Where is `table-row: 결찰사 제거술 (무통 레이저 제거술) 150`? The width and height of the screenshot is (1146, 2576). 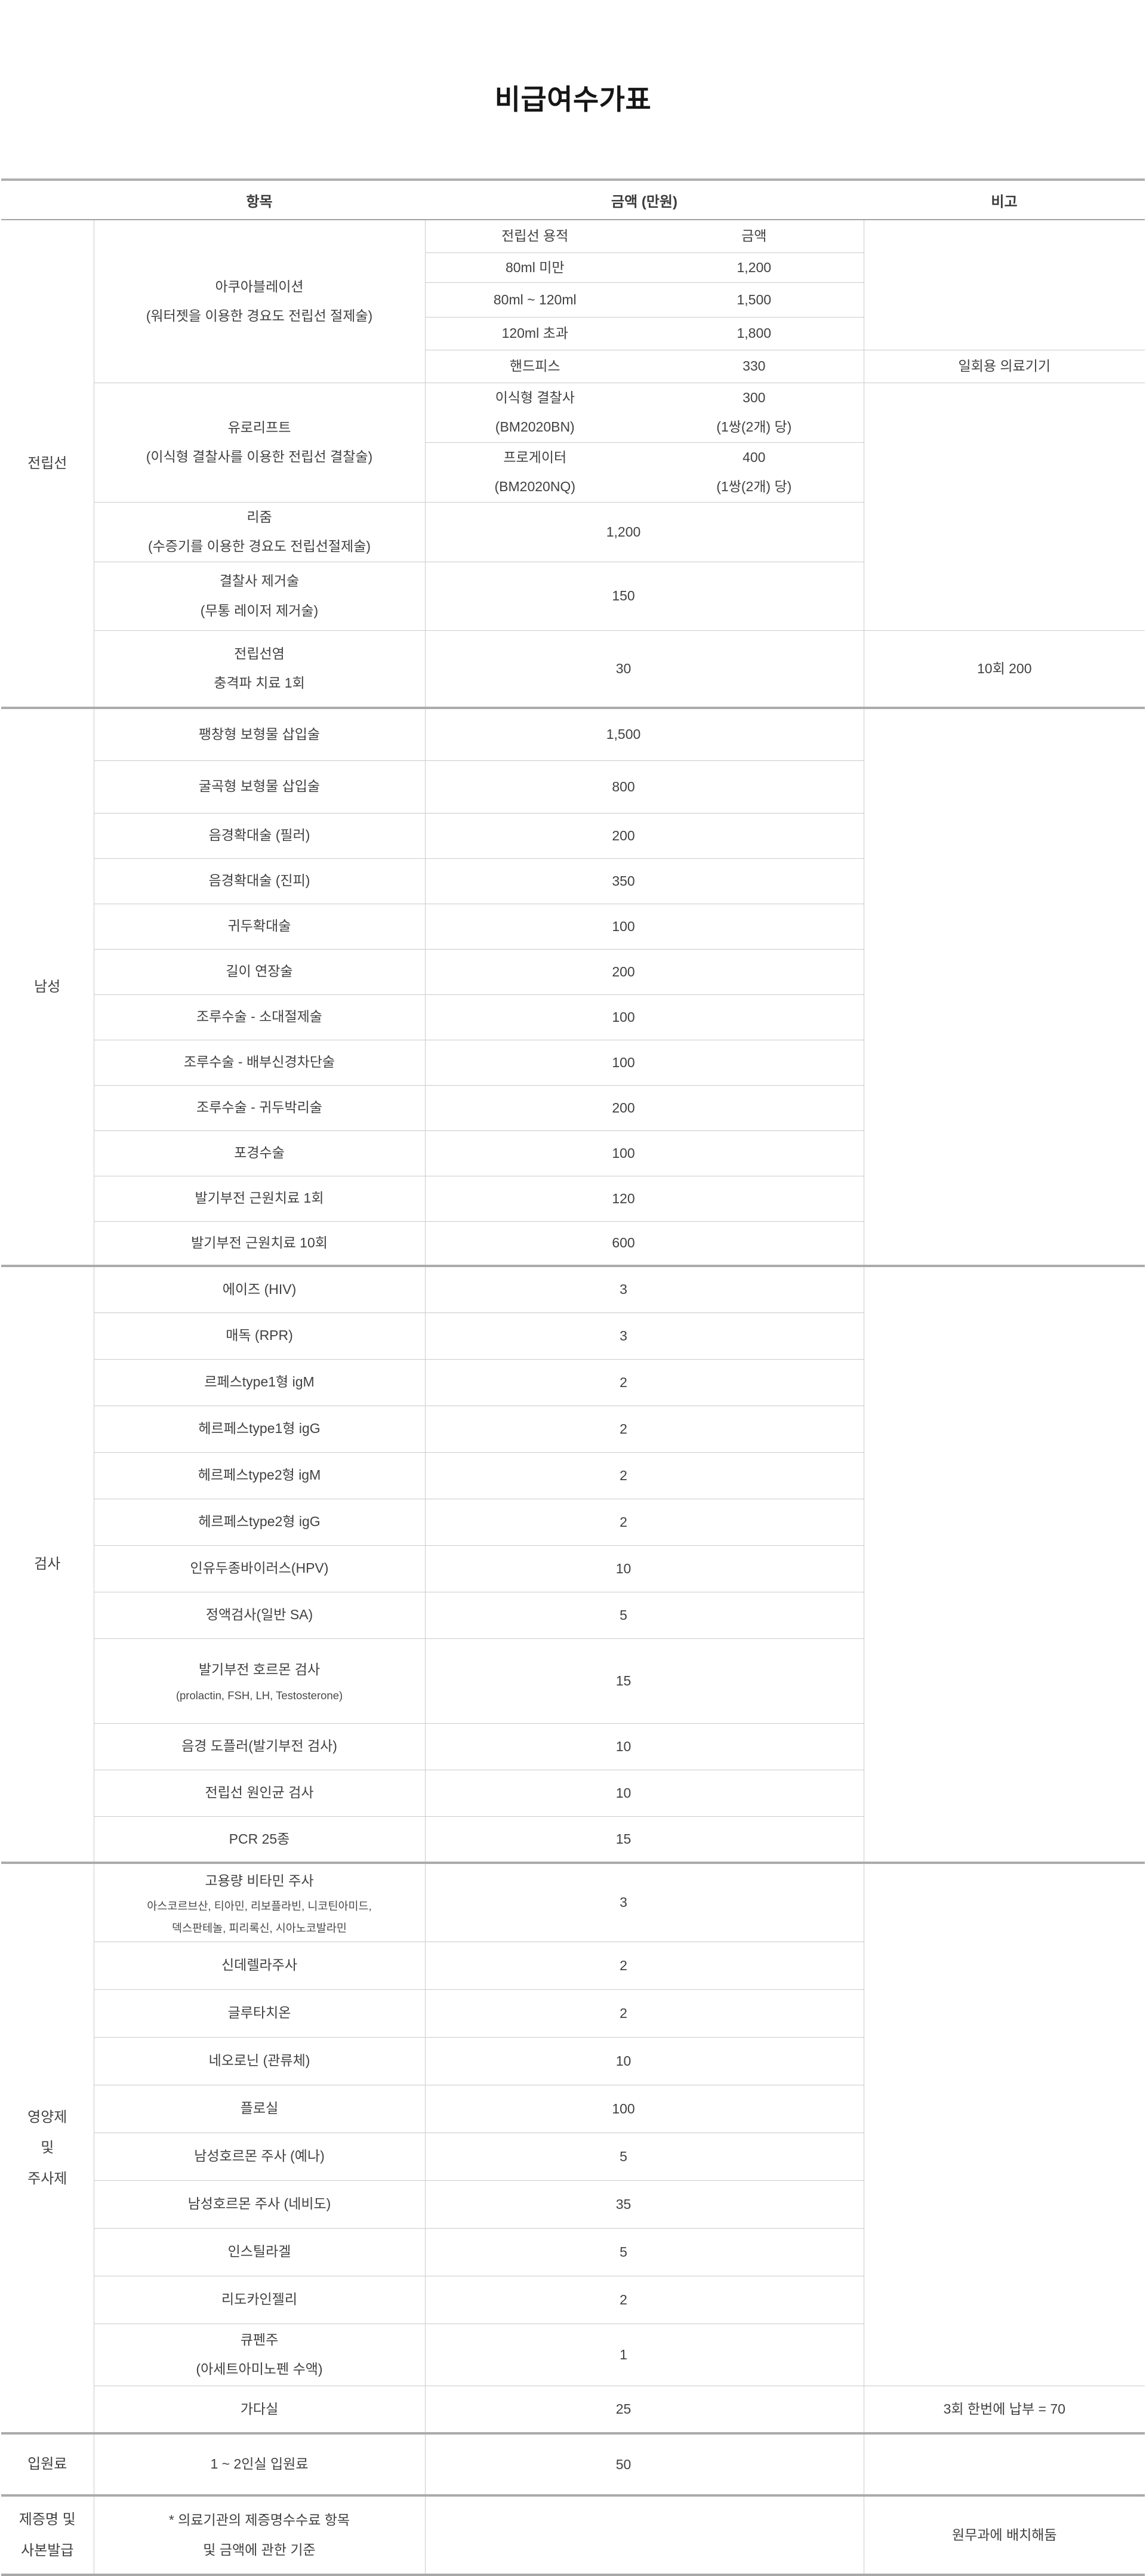 table-row: 결찰사 제거술 (무통 레이저 제거술) 150 is located at coordinates (573, 596).